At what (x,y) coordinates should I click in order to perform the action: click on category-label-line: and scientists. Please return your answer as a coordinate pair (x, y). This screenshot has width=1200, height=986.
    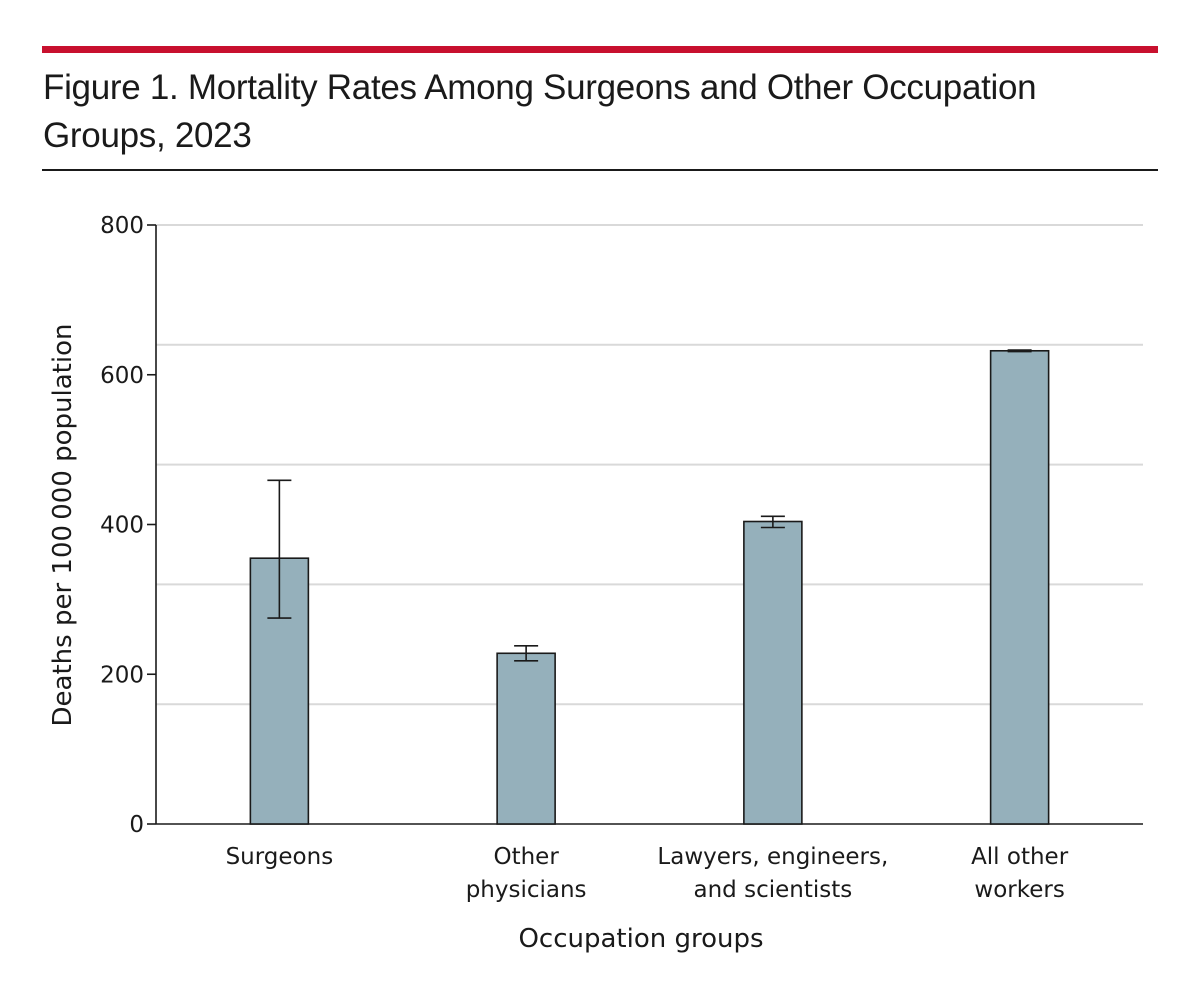
    Looking at the image, I should click on (773, 890).